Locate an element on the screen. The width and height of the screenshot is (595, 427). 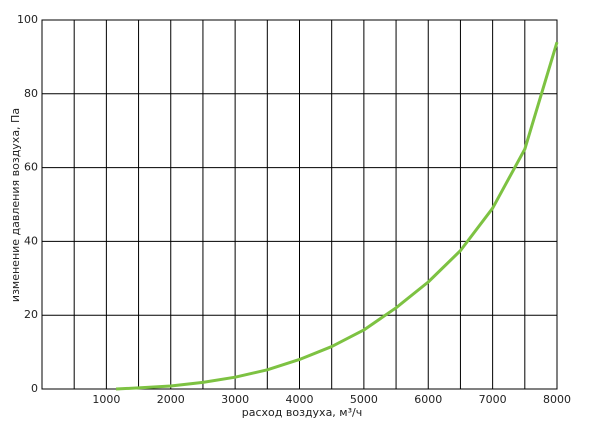
y-tick-label: 20 is located at coordinates (31, 314).